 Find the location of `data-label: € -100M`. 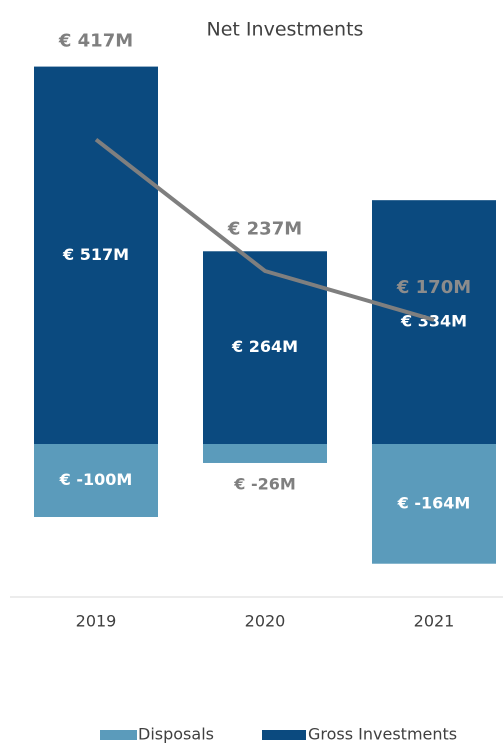

data-label: € -100M is located at coordinates (96, 479).